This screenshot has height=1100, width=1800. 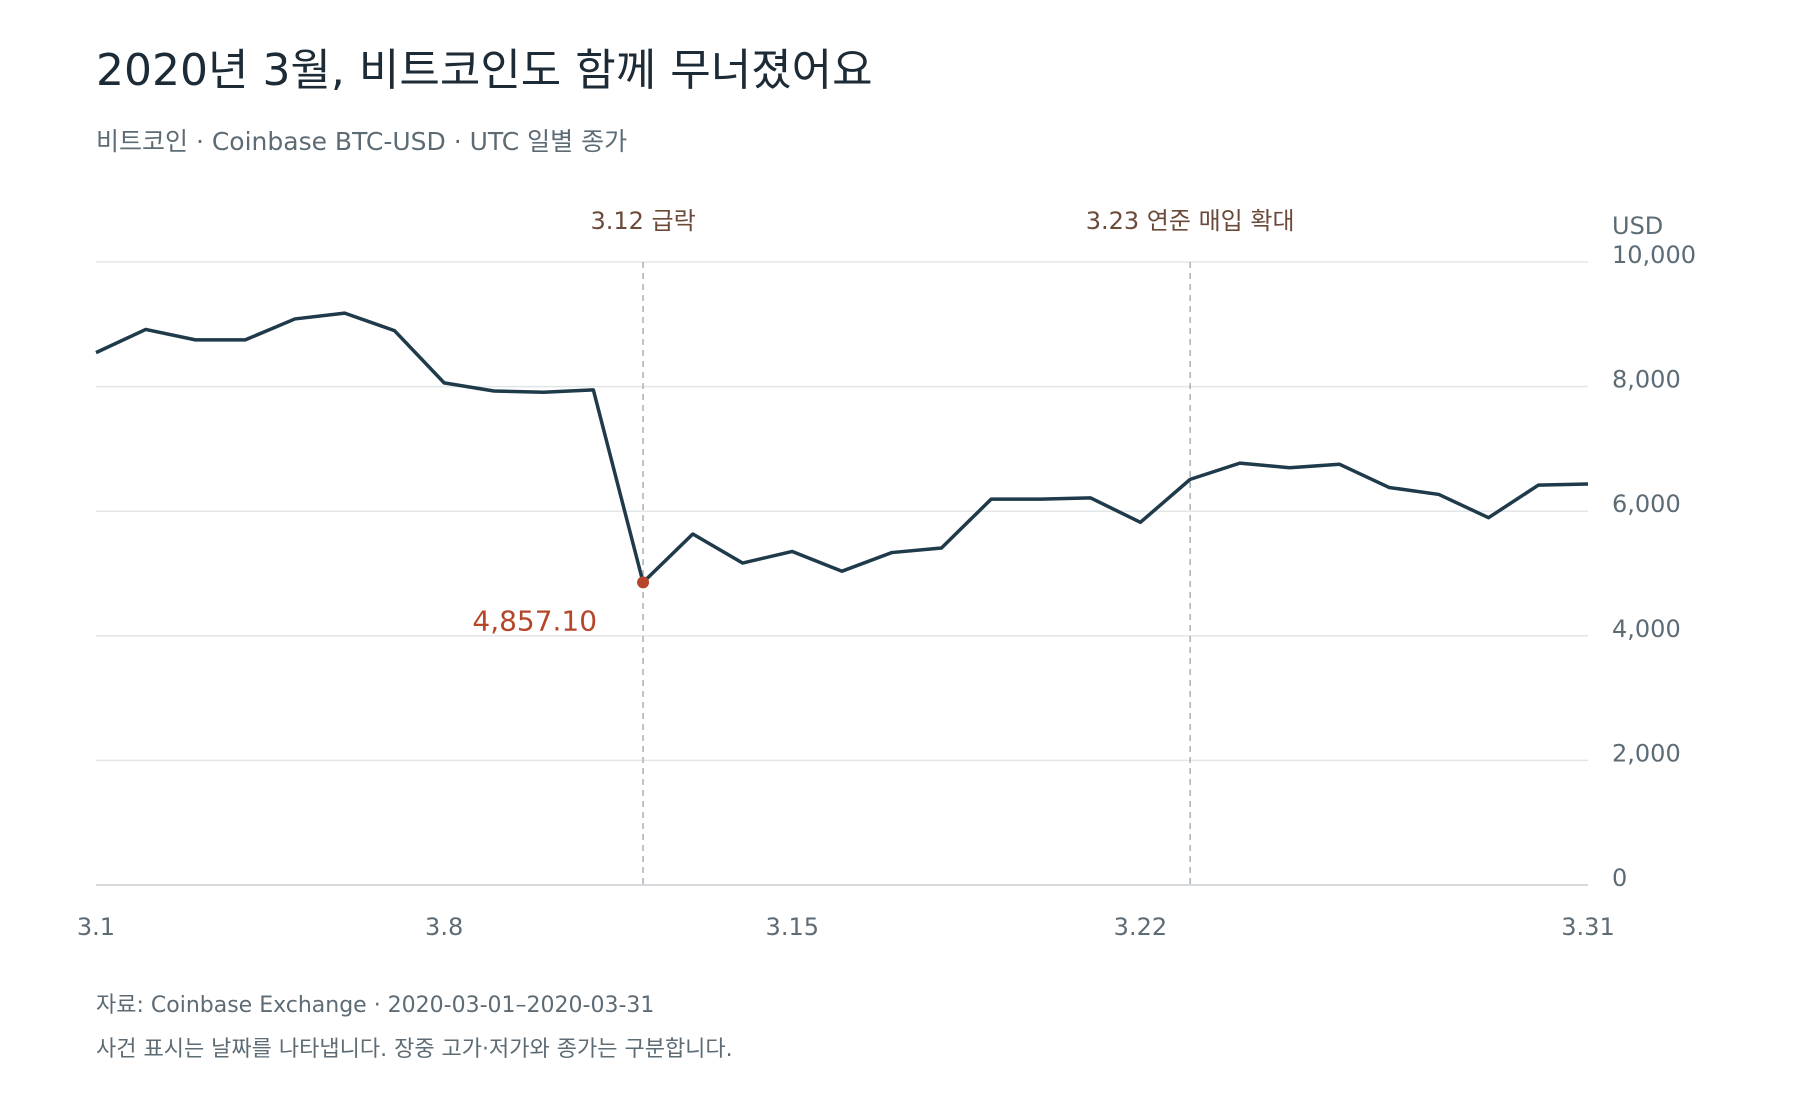 I want to click on x-tick-label: 3.31, so click(x=1587, y=927).